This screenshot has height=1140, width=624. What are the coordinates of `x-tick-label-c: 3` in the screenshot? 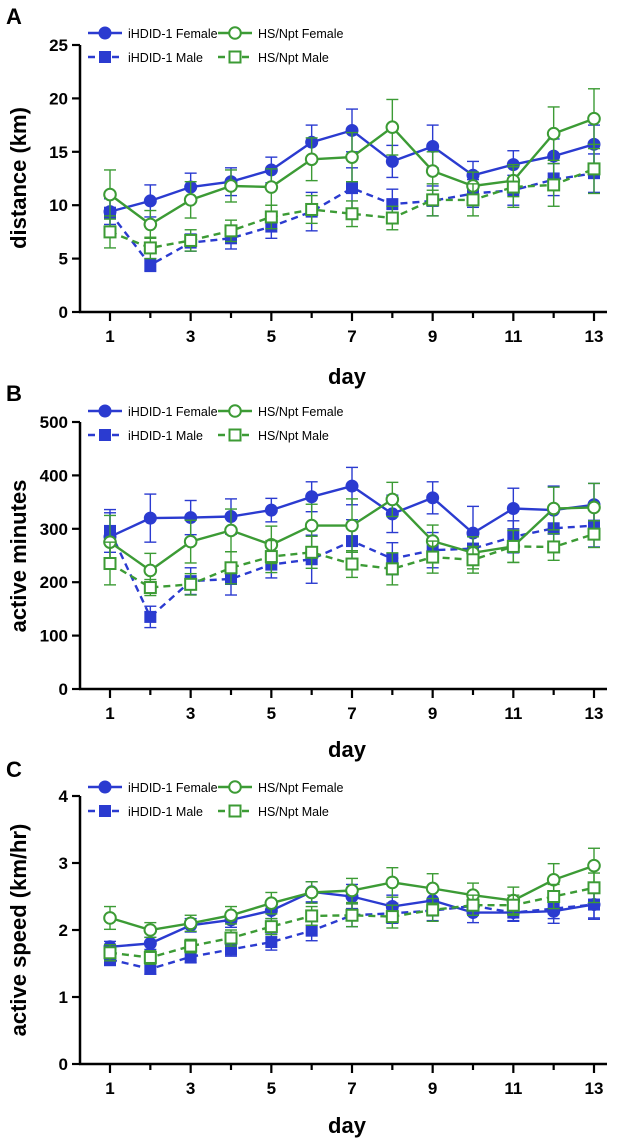 It's located at (190, 1088).